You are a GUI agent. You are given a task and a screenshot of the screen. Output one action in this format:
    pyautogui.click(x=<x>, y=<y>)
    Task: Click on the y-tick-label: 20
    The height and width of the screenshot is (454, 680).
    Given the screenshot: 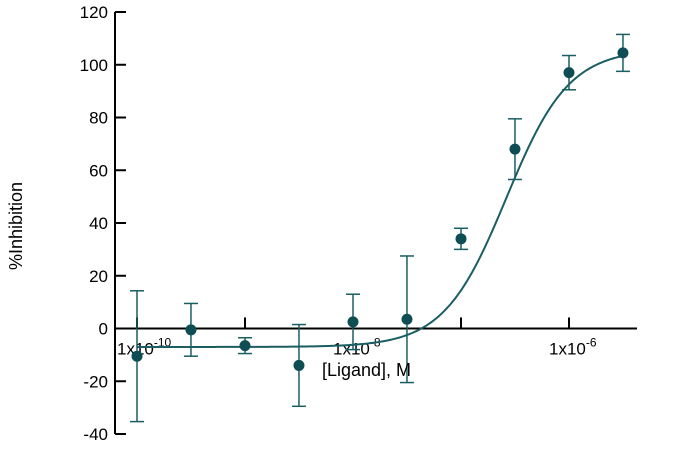 What is the action you would take?
    pyautogui.click(x=98, y=276)
    